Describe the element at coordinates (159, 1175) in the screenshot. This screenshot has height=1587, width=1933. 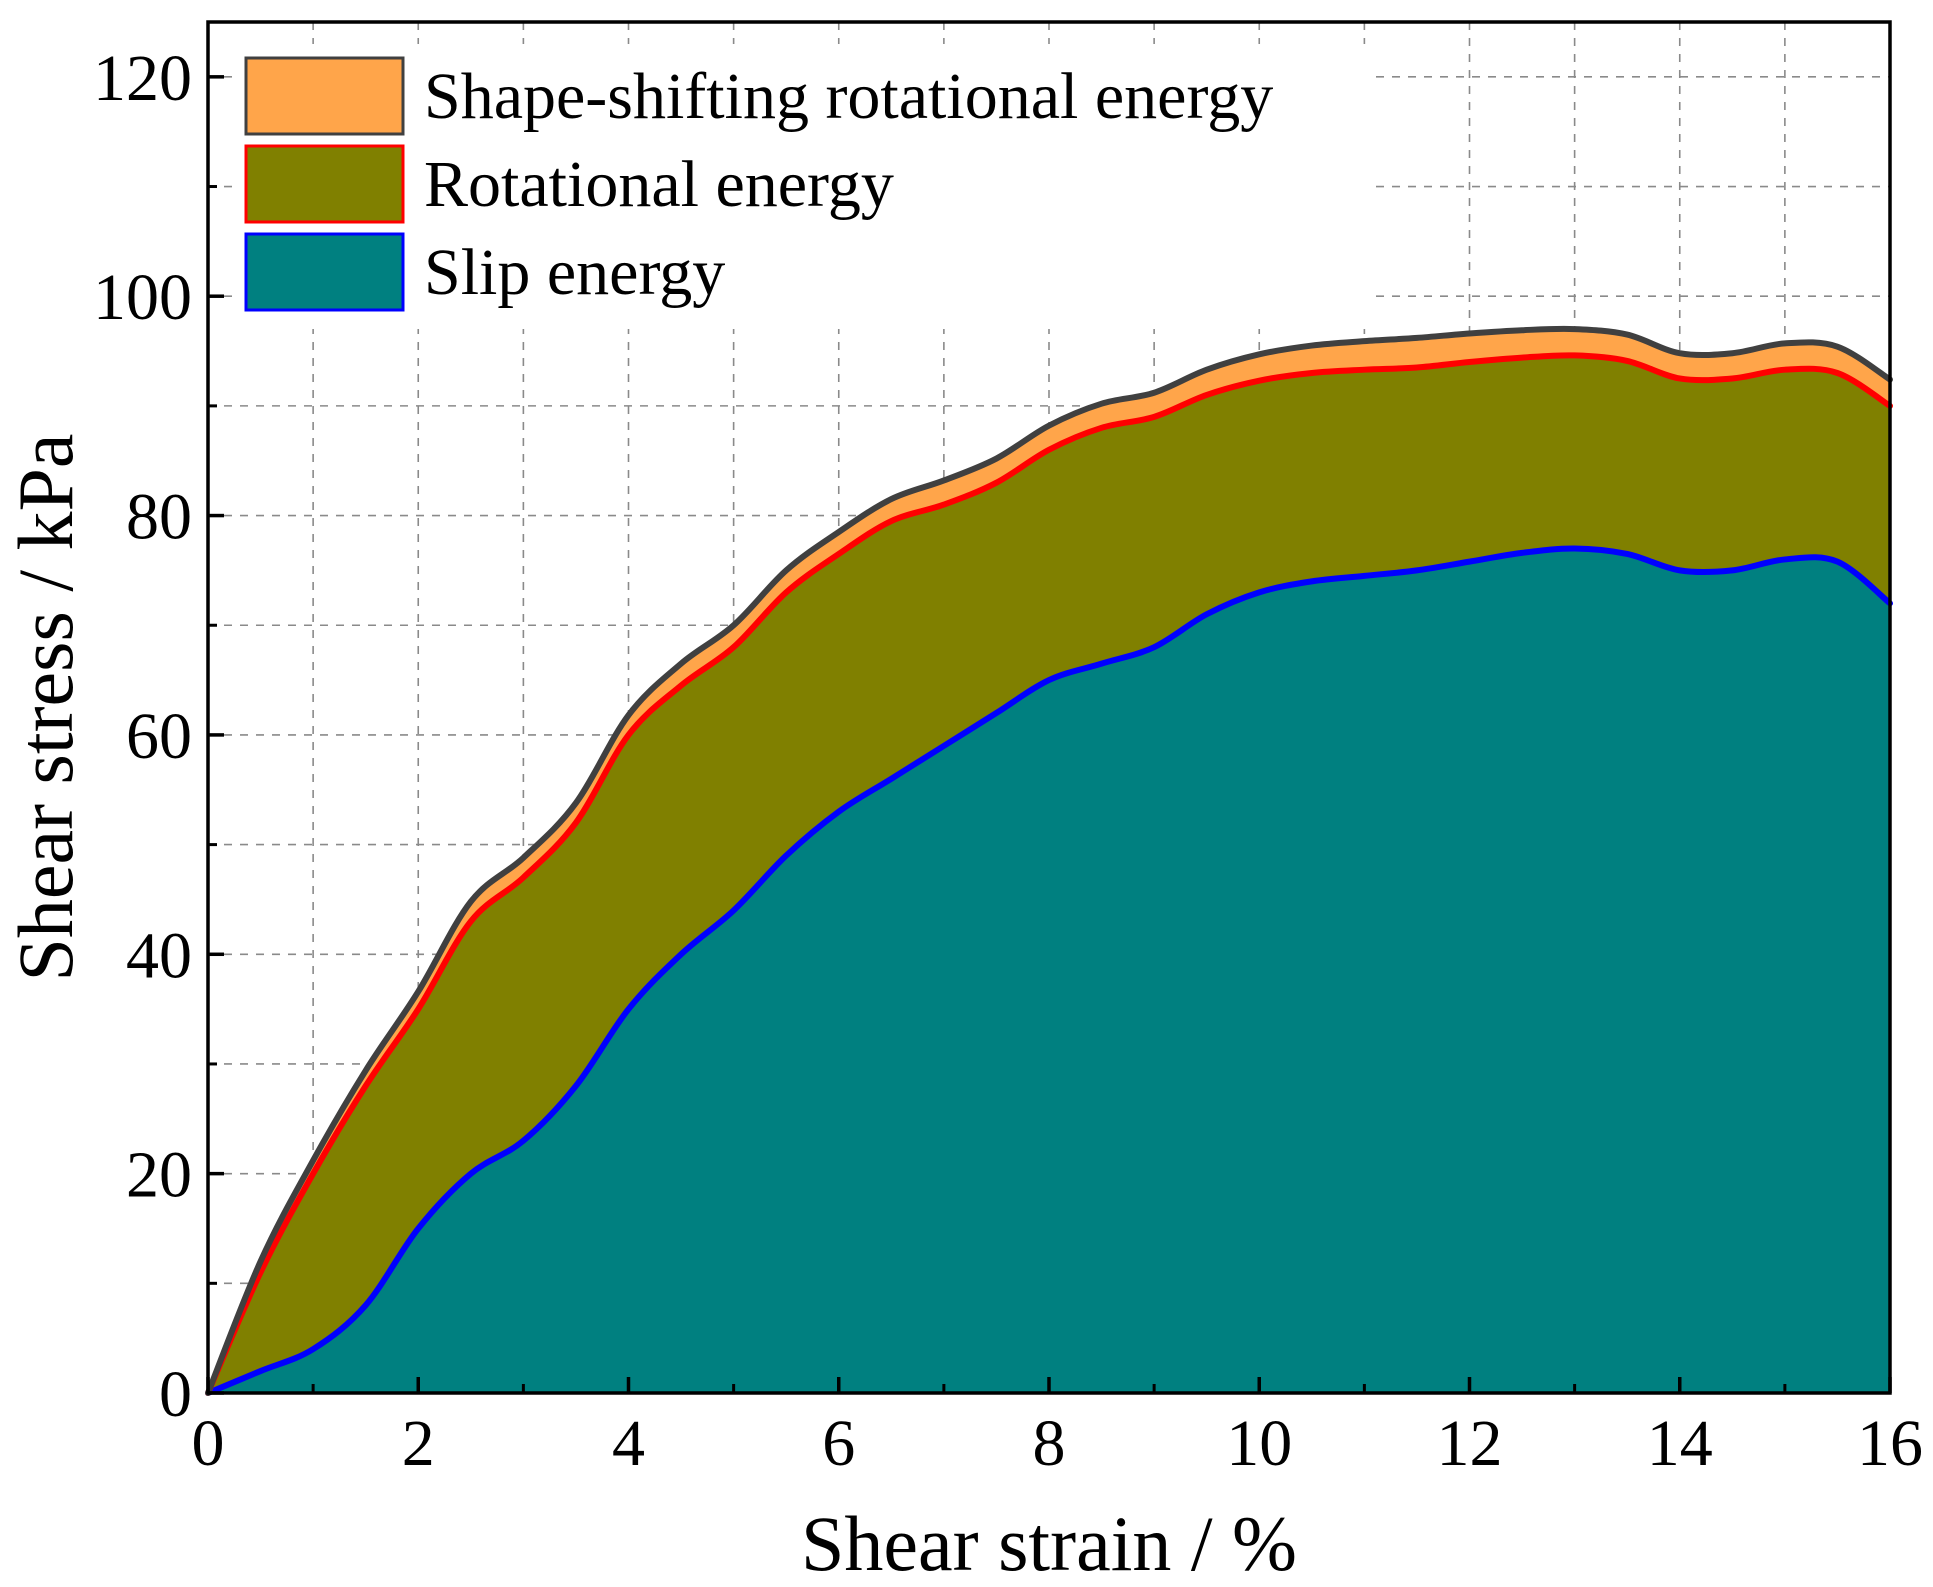
I see `y-tick-label: 20` at that location.